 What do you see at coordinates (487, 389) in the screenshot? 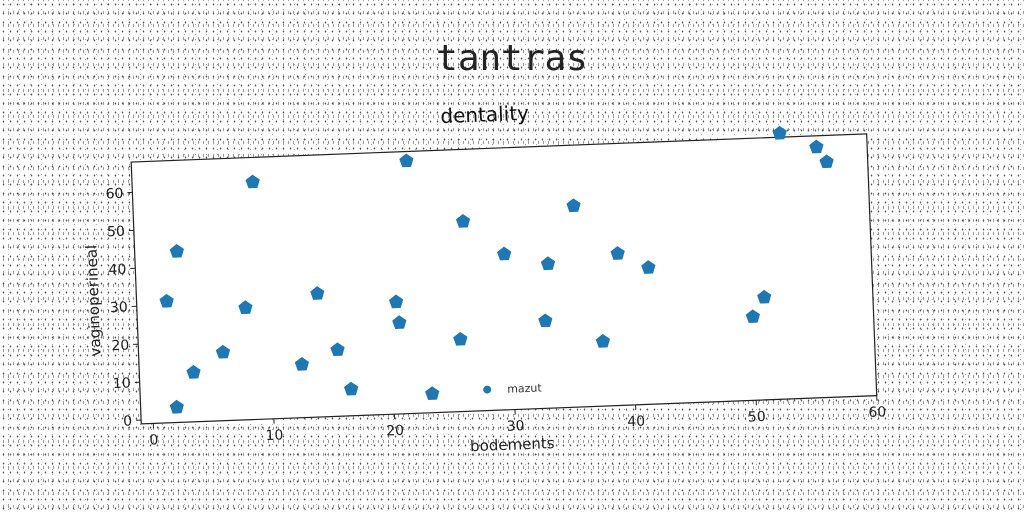
I see `legend-marker` at bounding box center [487, 389].